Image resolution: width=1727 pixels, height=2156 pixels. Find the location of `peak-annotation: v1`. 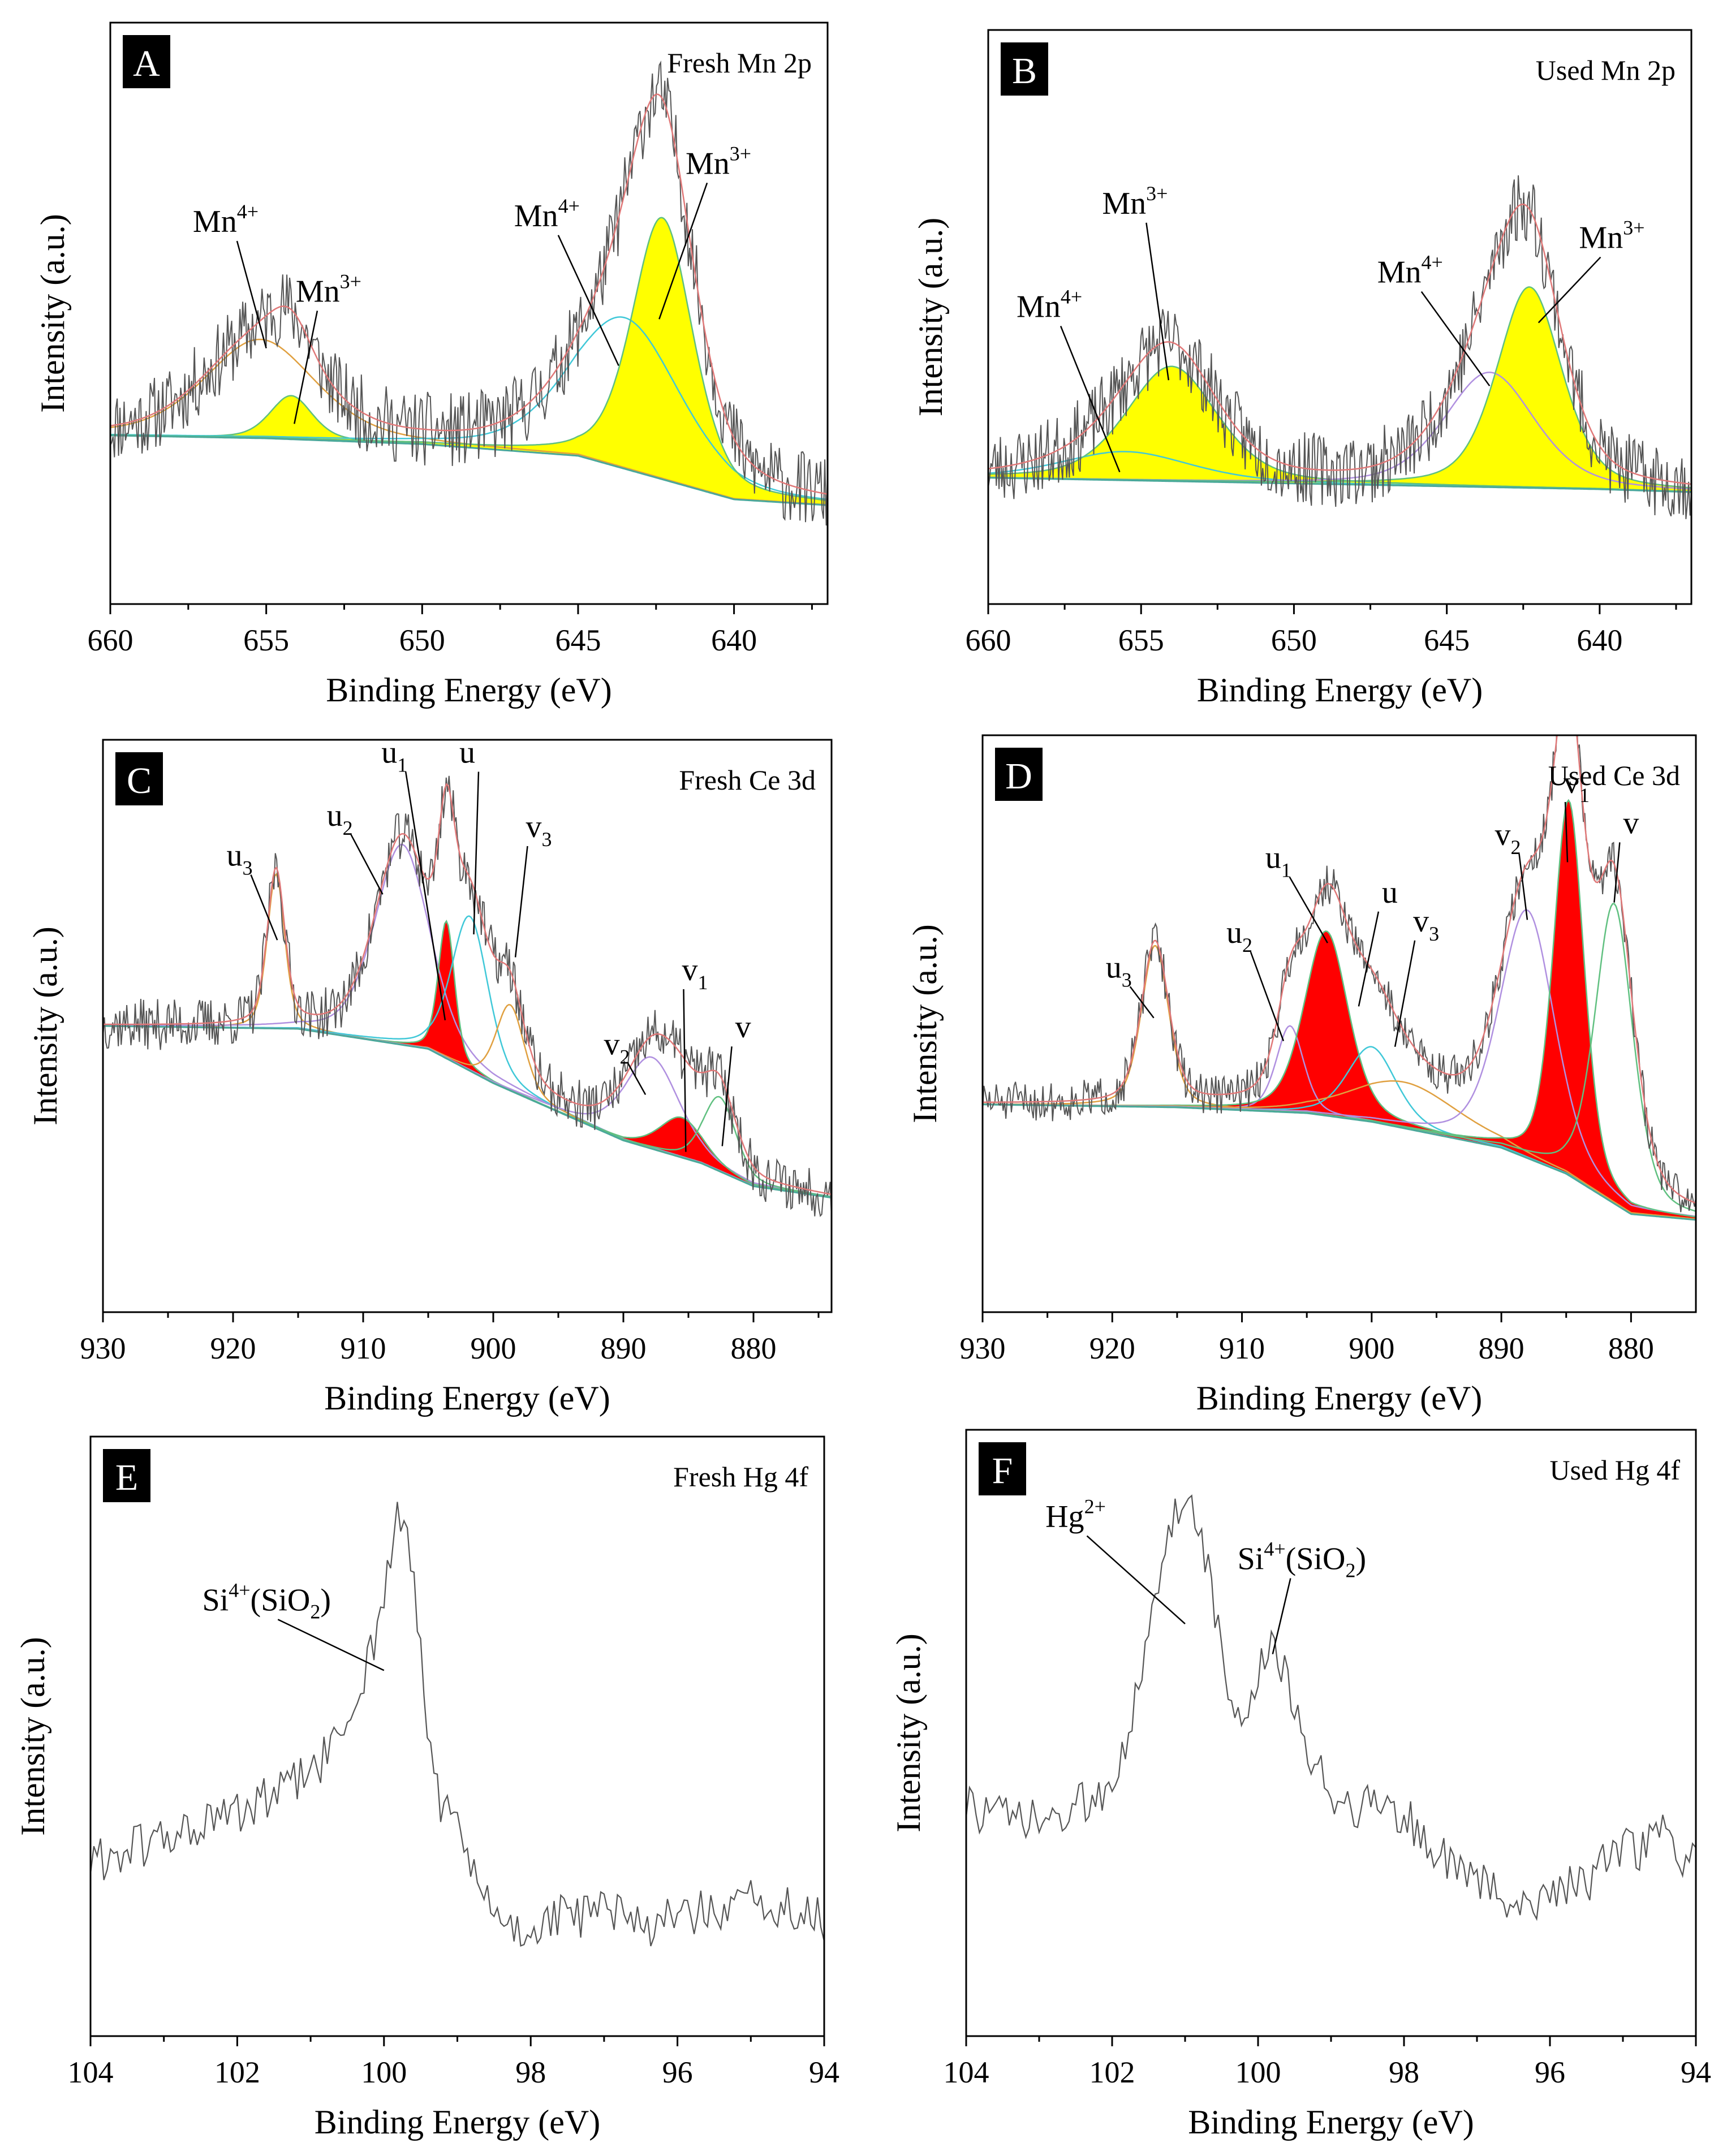

peak-annotation: v1 is located at coordinates (1577, 786).